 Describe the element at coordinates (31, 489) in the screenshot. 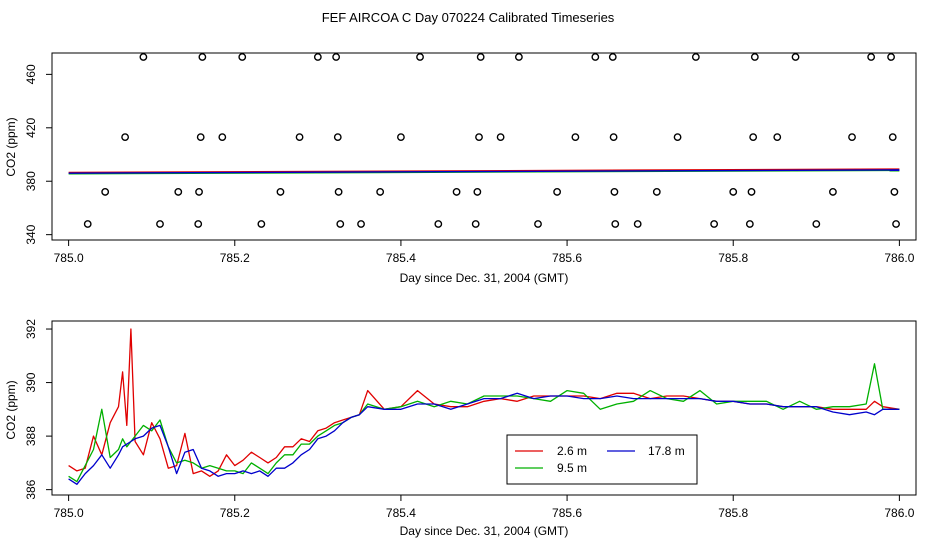

I see `bottom-panel-ytick-label: 386` at that location.